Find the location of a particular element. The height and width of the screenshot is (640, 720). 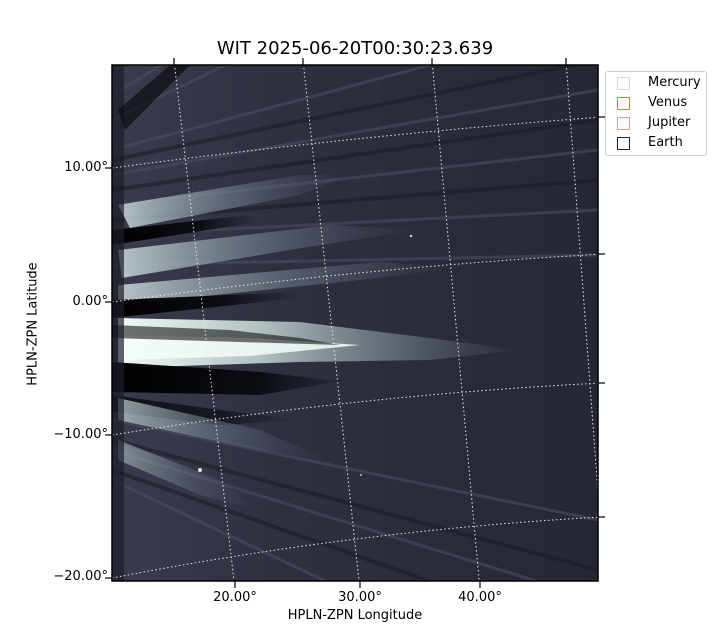

legend-label: Venus is located at coordinates (668, 102).